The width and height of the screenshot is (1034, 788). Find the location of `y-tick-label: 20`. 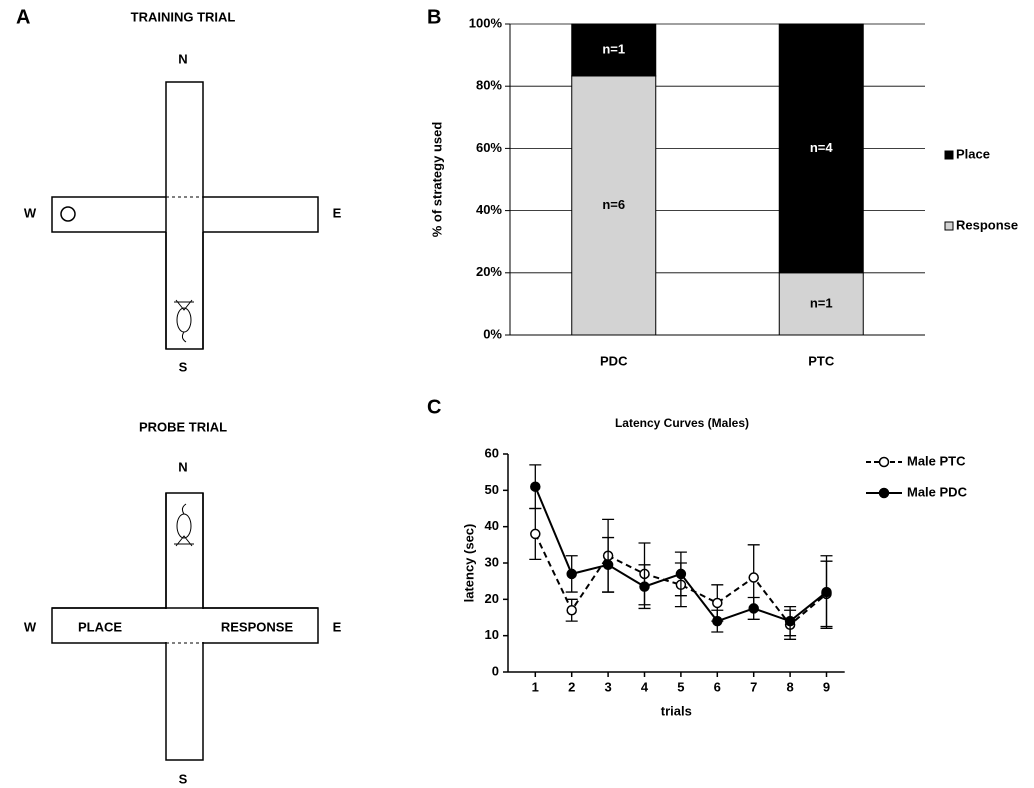

y-tick-label: 20 is located at coordinates (492, 598).